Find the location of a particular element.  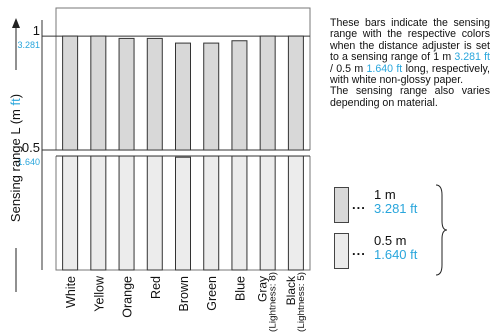

x-tick-label-3: Red is located at coordinates (156, 287).